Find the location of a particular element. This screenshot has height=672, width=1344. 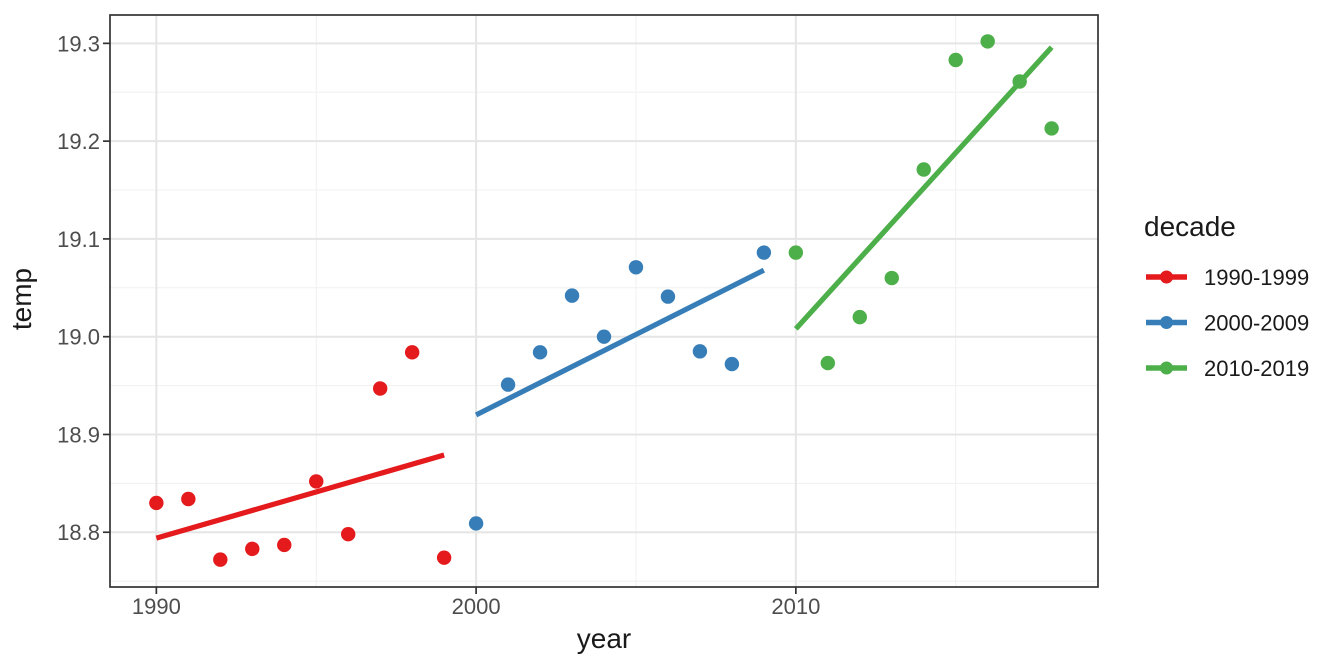

legend: decade 1990-1999 2000-2009 2010-2019 is located at coordinates (1226, 296).